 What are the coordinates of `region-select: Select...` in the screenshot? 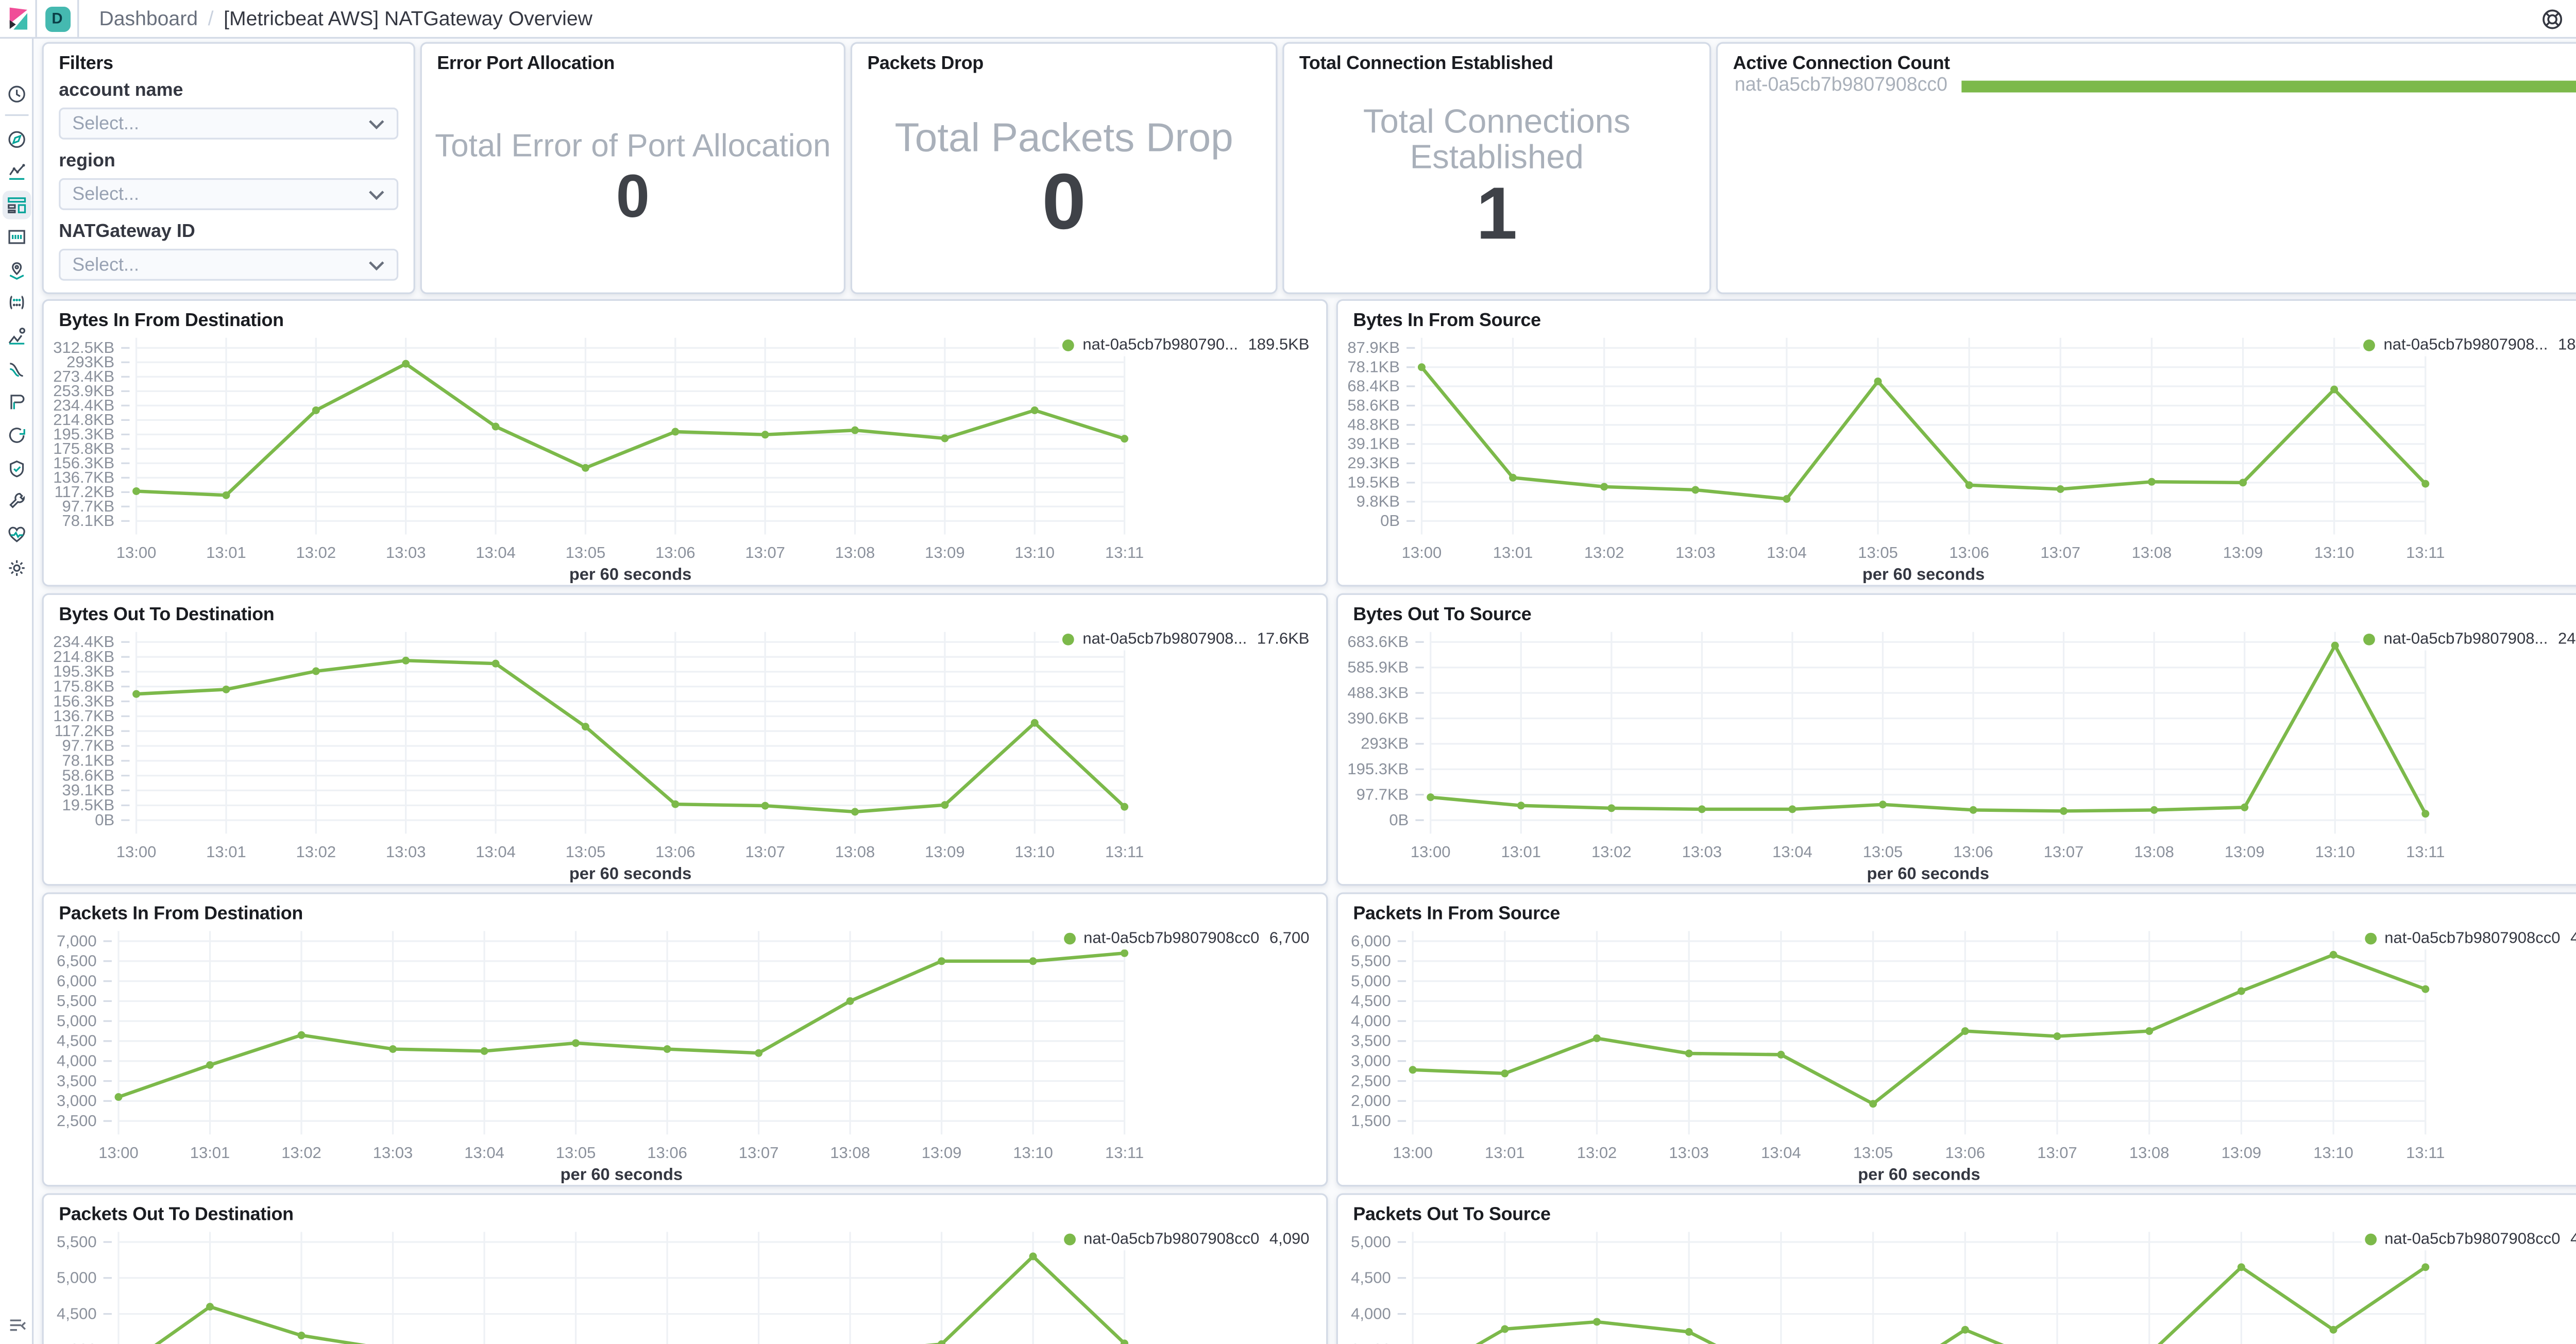 It's located at (229, 194).